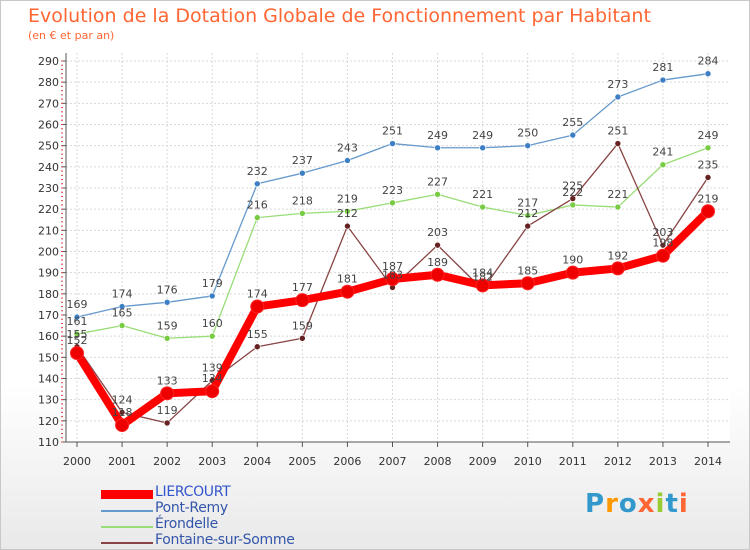 Image resolution: width=750 pixels, height=550 pixels. Describe the element at coordinates (302, 325) in the screenshot. I see `data-label-fontaine-sur-somme: 159` at that location.